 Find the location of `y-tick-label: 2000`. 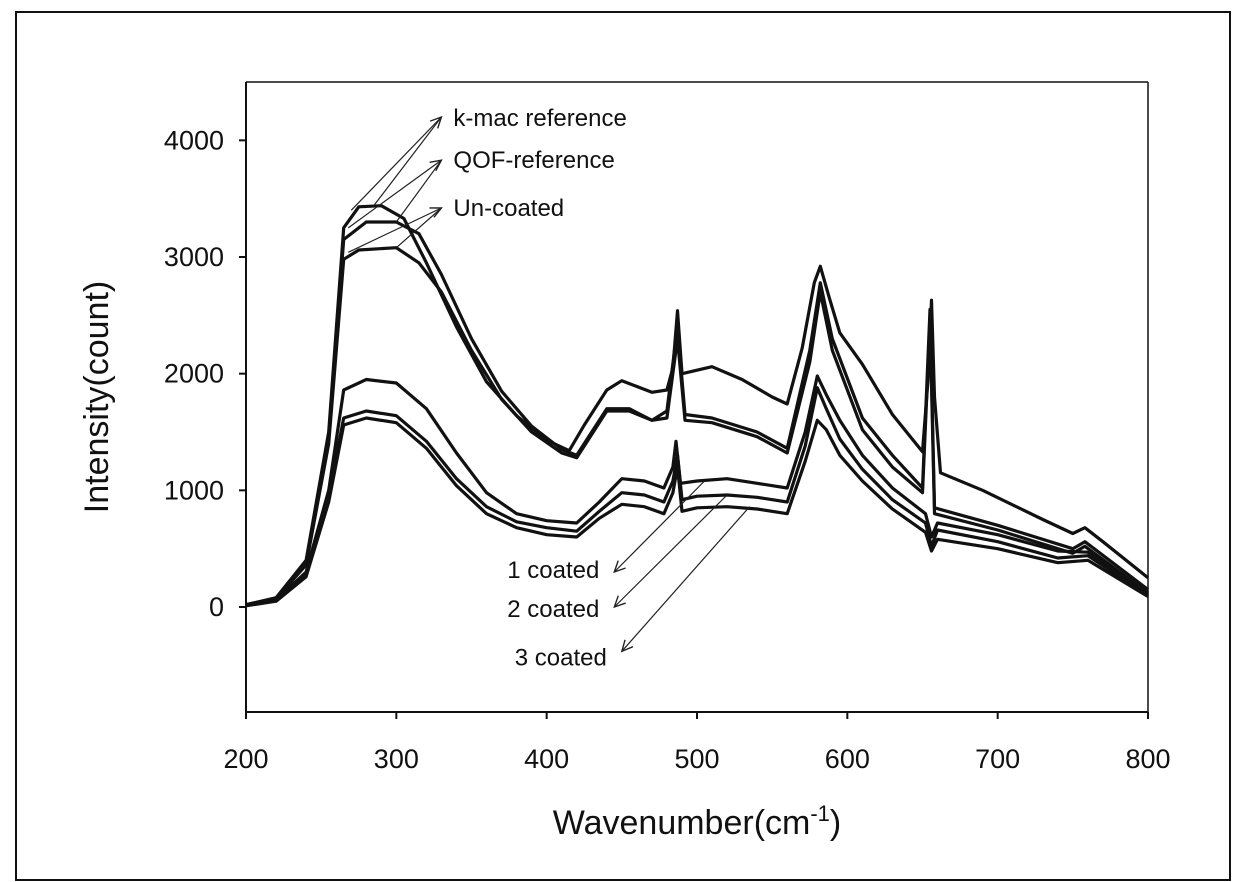

y-tick-label: 2000 is located at coordinates (194, 374).